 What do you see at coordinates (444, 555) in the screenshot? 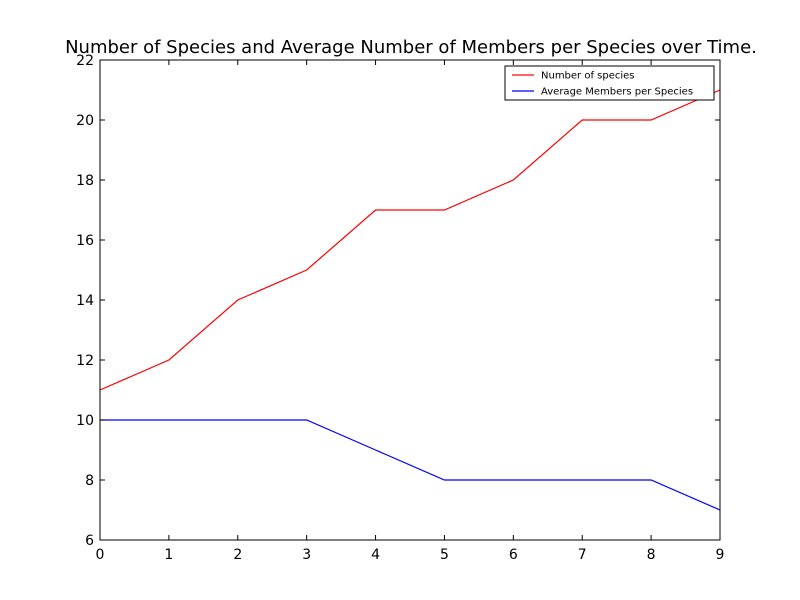
I see `x-tick-label: 5` at bounding box center [444, 555].